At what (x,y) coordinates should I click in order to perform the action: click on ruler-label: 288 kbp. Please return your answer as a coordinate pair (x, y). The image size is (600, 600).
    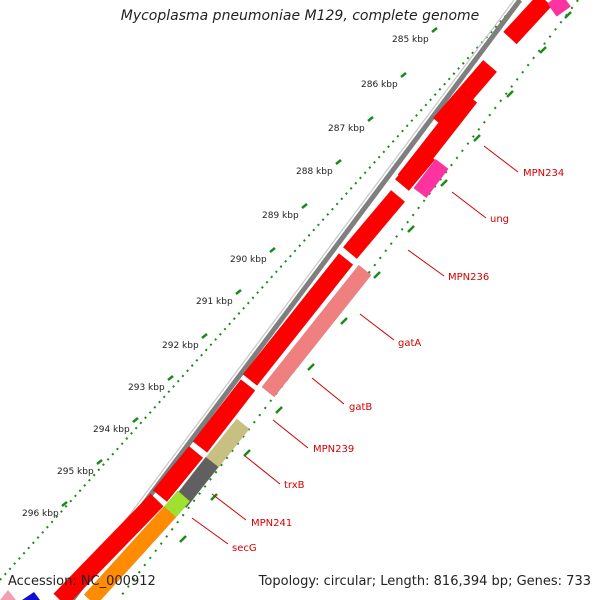
    Looking at the image, I should click on (314, 172).